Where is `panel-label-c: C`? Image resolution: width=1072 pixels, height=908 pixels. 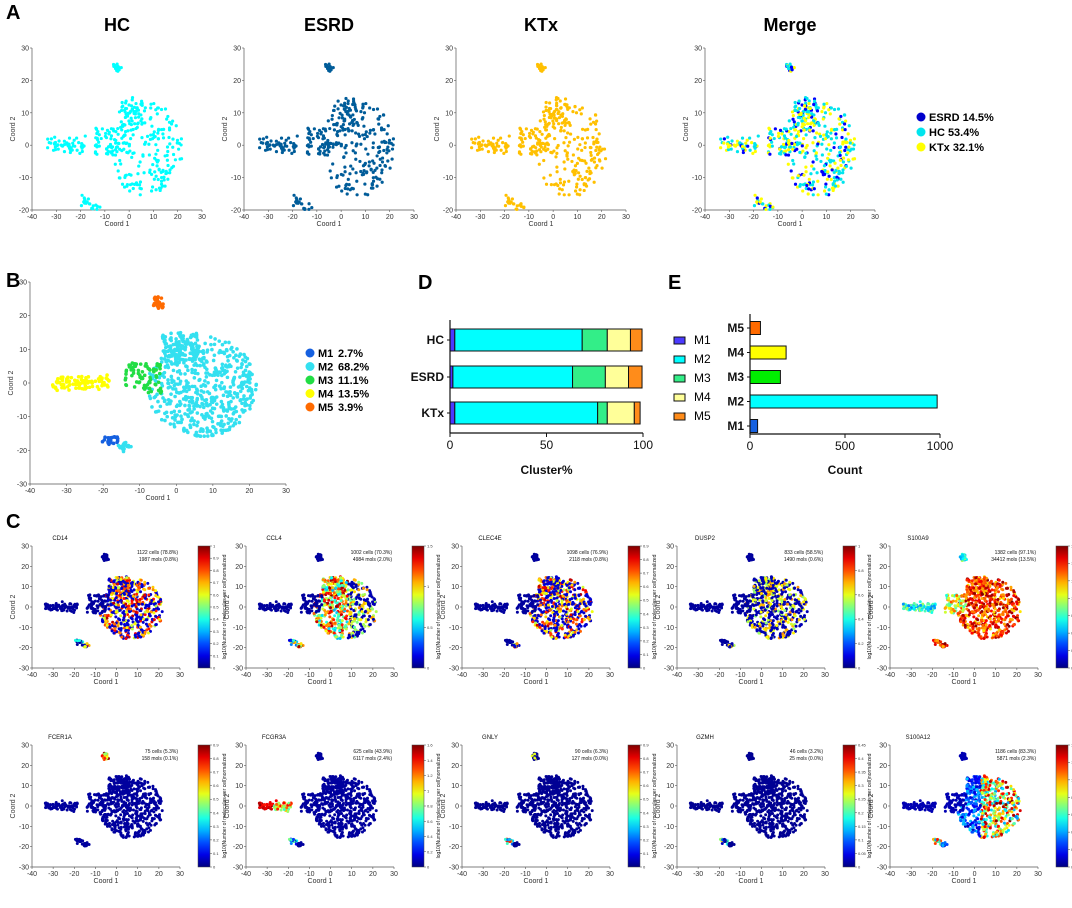
panel-label-c: C is located at coordinates (13, 522).